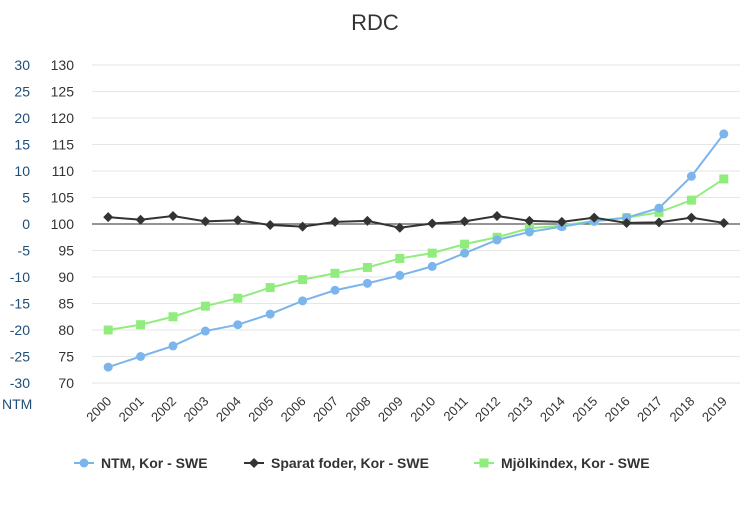 The height and width of the screenshot is (505, 750). What do you see at coordinates (649, 409) in the screenshot?
I see `x-axis-tick-label: 2017` at bounding box center [649, 409].